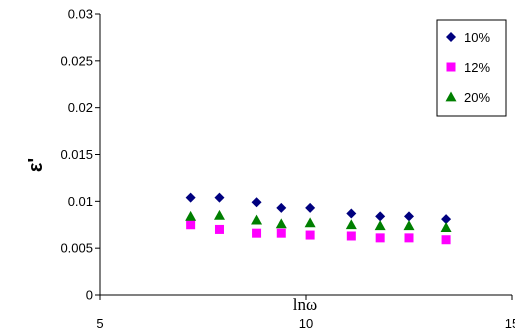  Describe the element at coordinates (80, 107) in the screenshot. I see `y-tick-label: 0.02` at that location.